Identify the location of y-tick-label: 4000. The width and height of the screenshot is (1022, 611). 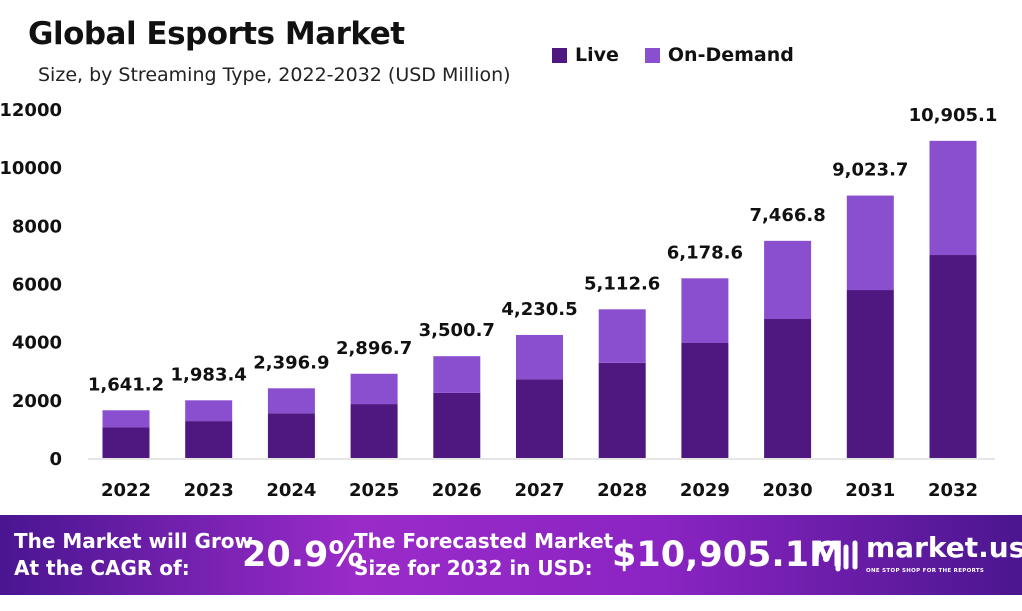
(37, 343).